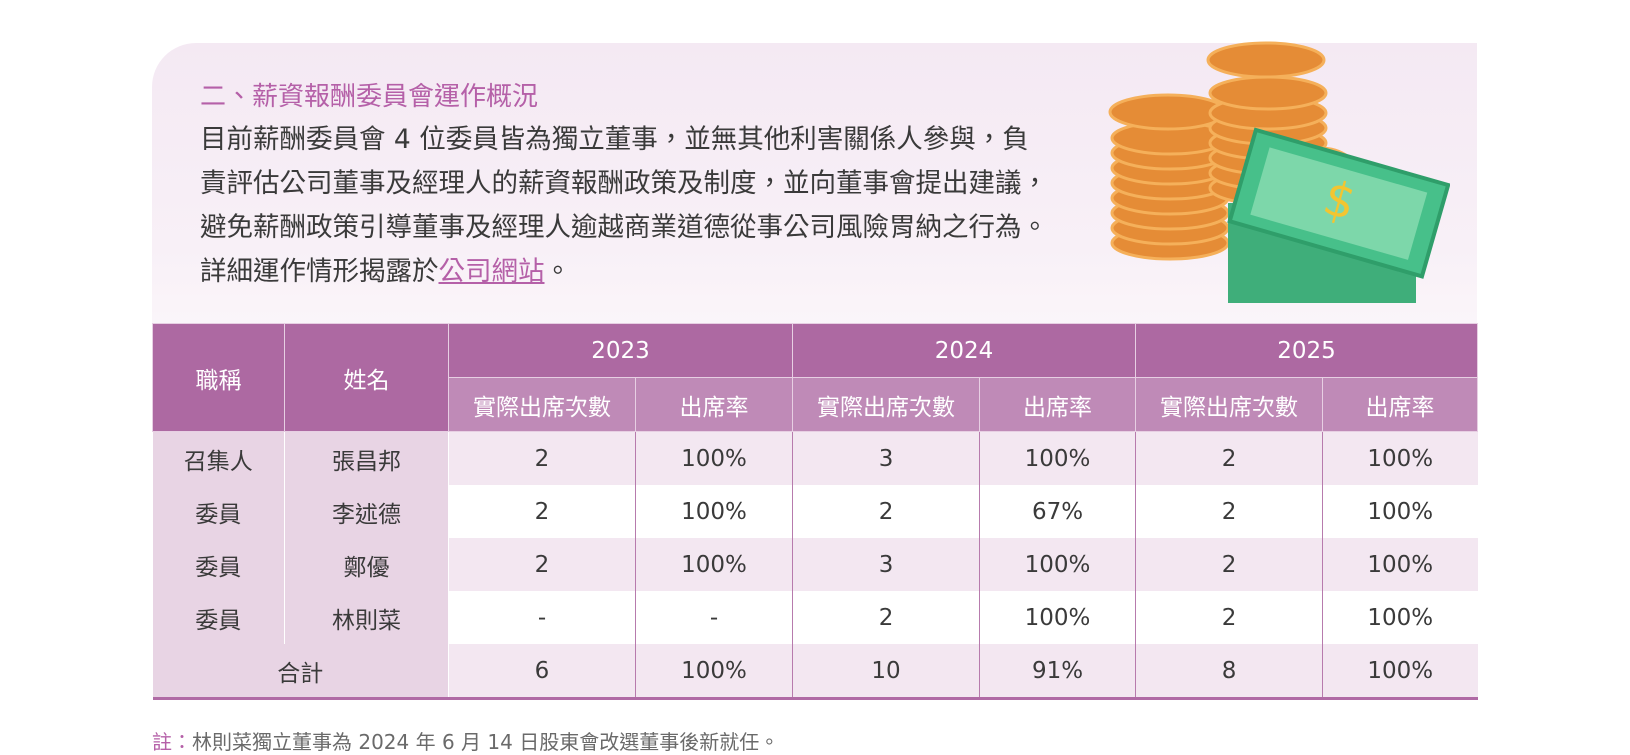 Image resolution: width=1630 pixels, height=755 pixels. Describe the element at coordinates (1229, 671) in the screenshot. I see `cell: 8` at that location.